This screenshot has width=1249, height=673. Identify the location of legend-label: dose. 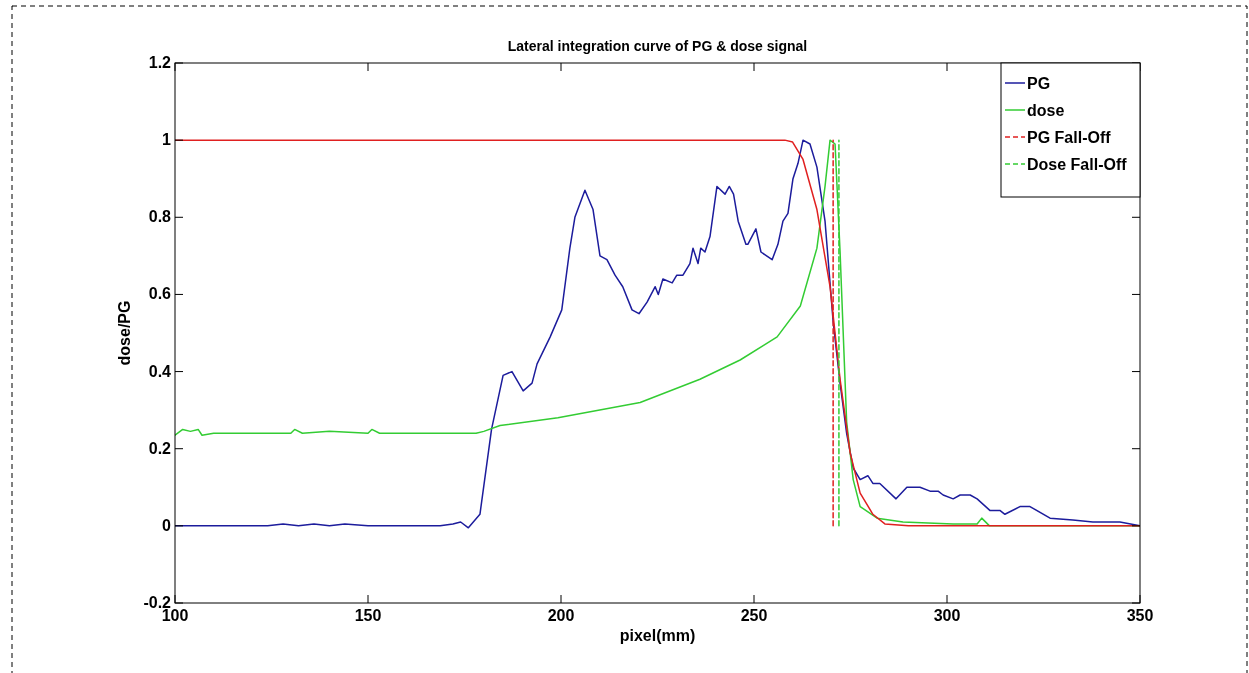
(1046, 110).